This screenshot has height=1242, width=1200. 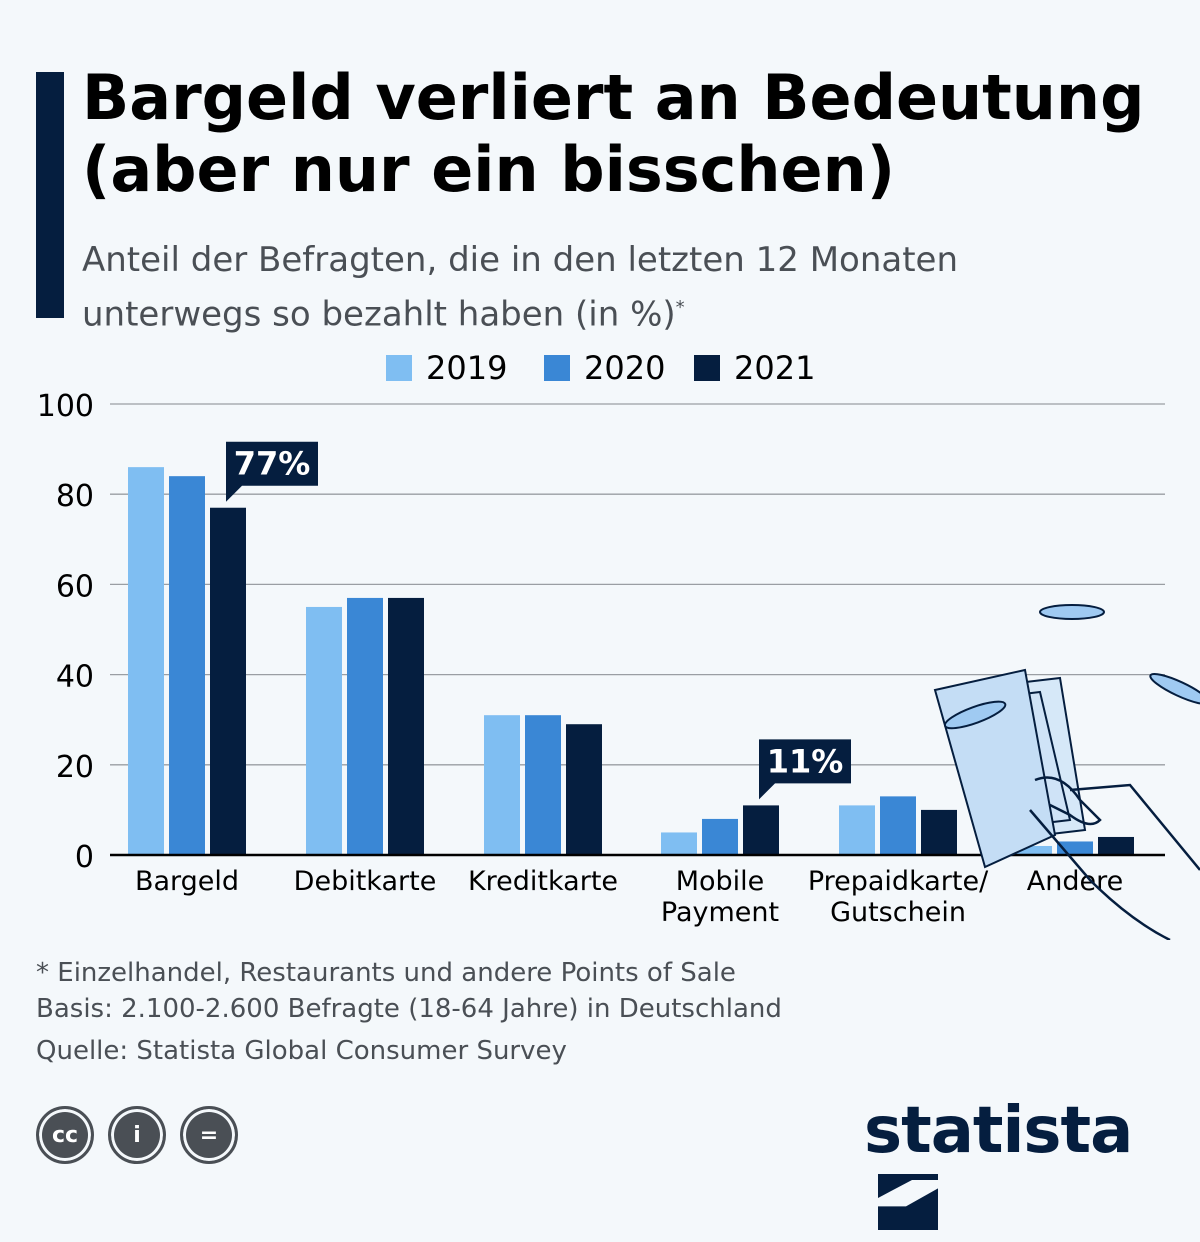 What do you see at coordinates (65, 1135) in the screenshot?
I see `cc-icon: cc` at bounding box center [65, 1135].